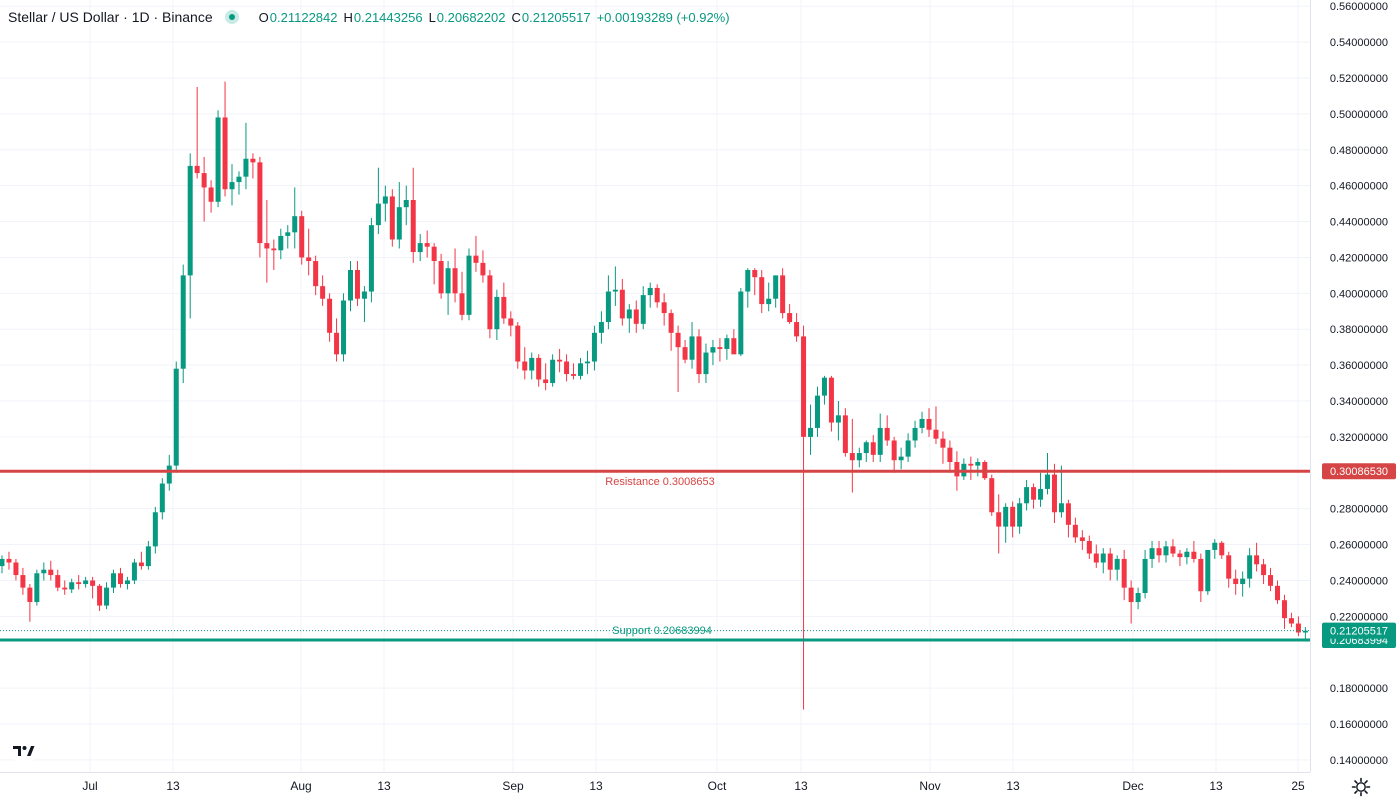 The image size is (1400, 800). Describe the element at coordinates (1361, 787) in the screenshot. I see `gear-icon` at that location.